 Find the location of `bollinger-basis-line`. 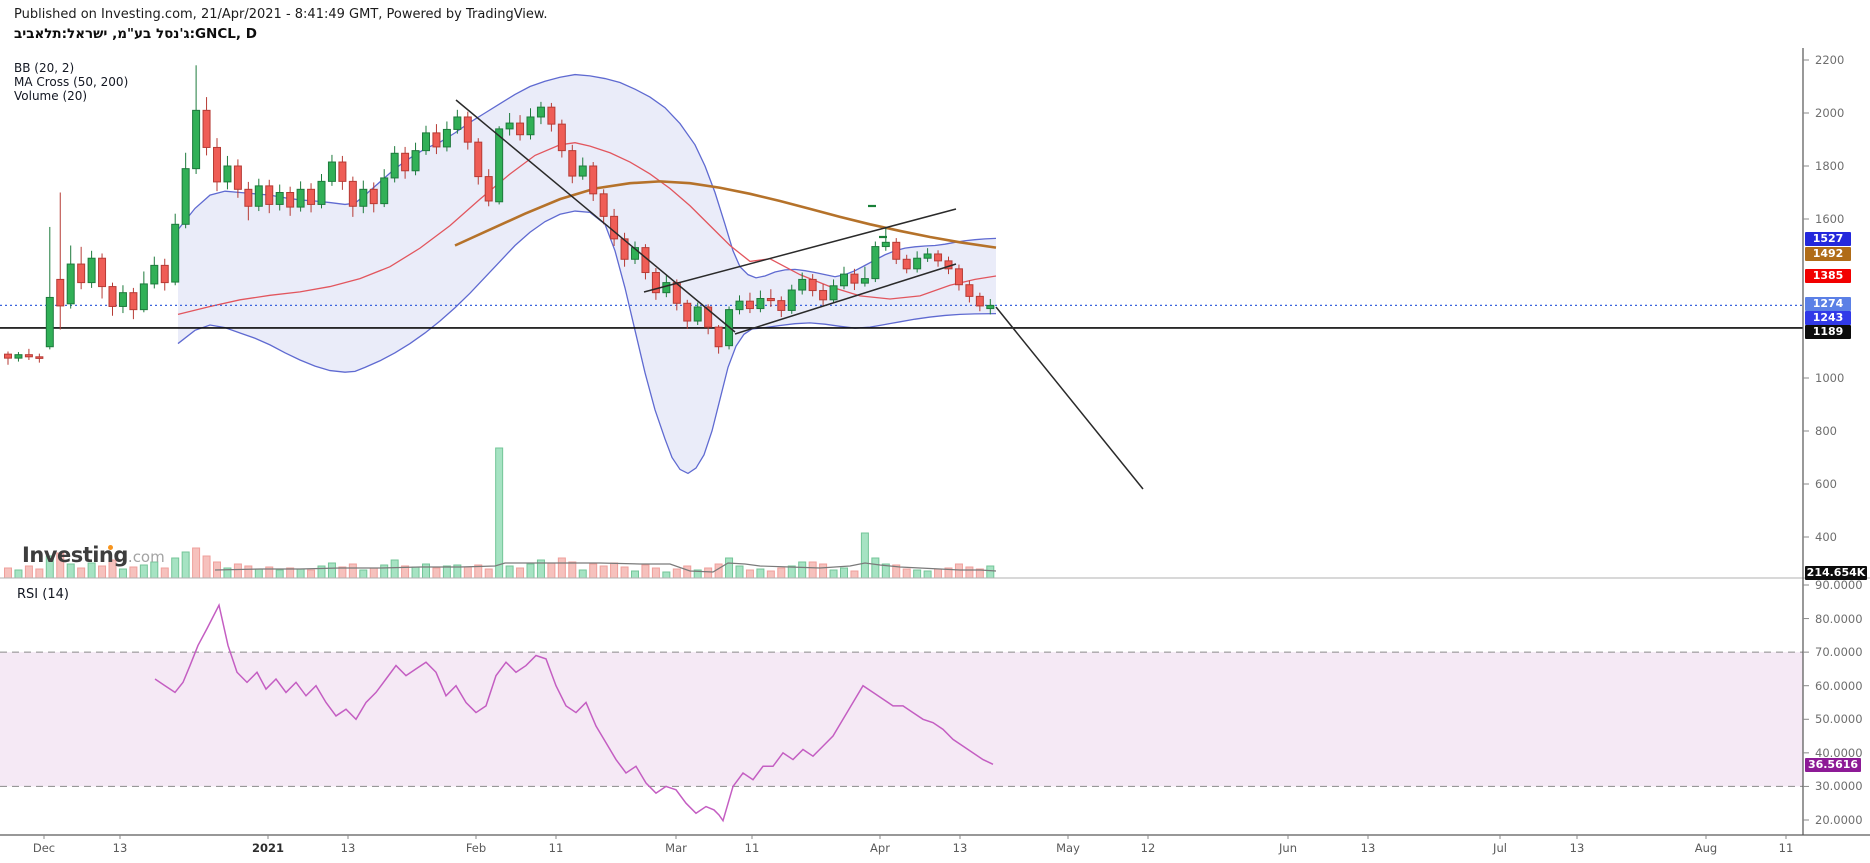

bollinger-basis-line is located at coordinates (587, 229).